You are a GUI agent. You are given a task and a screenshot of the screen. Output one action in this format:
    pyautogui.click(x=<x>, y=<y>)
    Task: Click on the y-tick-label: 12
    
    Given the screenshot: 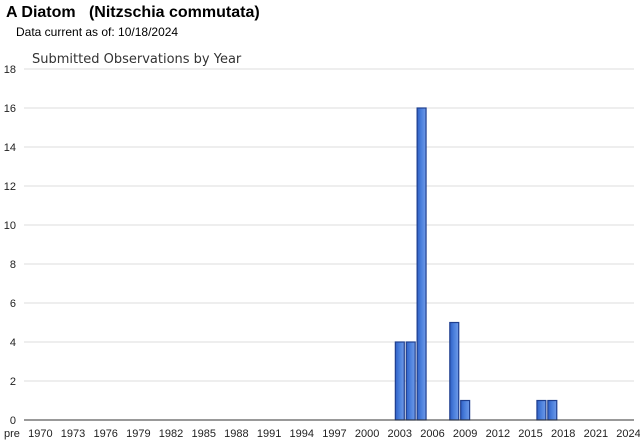 What is the action you would take?
    pyautogui.click(x=10, y=187)
    